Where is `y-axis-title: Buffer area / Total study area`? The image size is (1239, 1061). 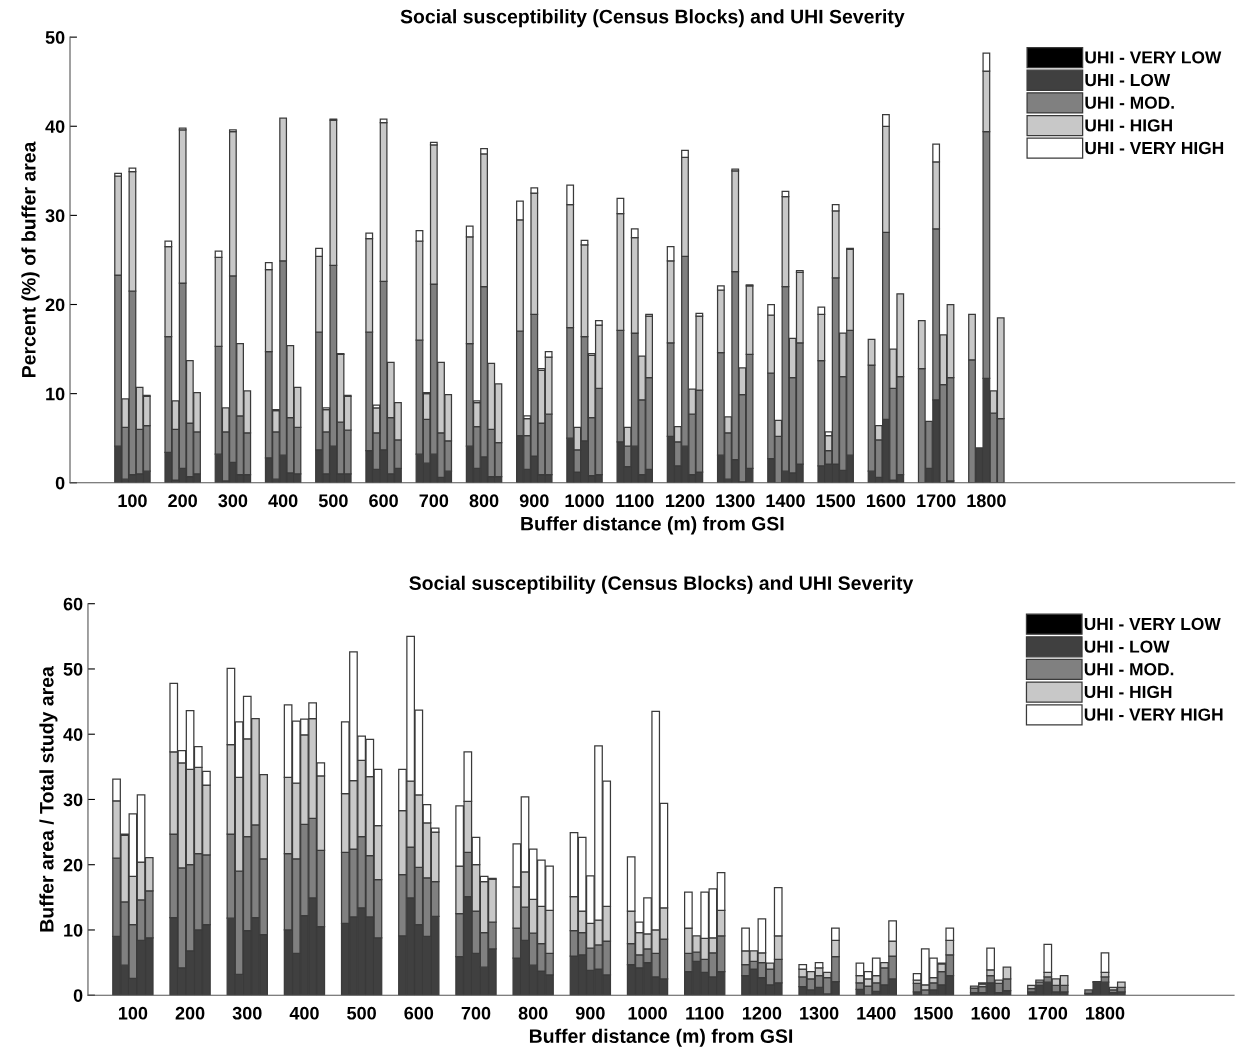
y-axis-title: Buffer area / Total study area is located at coordinates (48, 799).